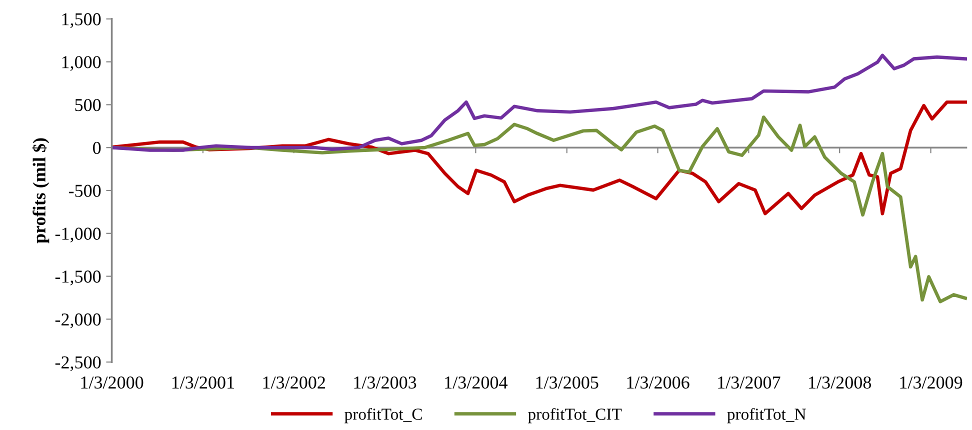 This screenshot has height=430, width=972. Describe the element at coordinates (749, 382) in the screenshot. I see `x-tick-label: 1/3/2007` at that location.